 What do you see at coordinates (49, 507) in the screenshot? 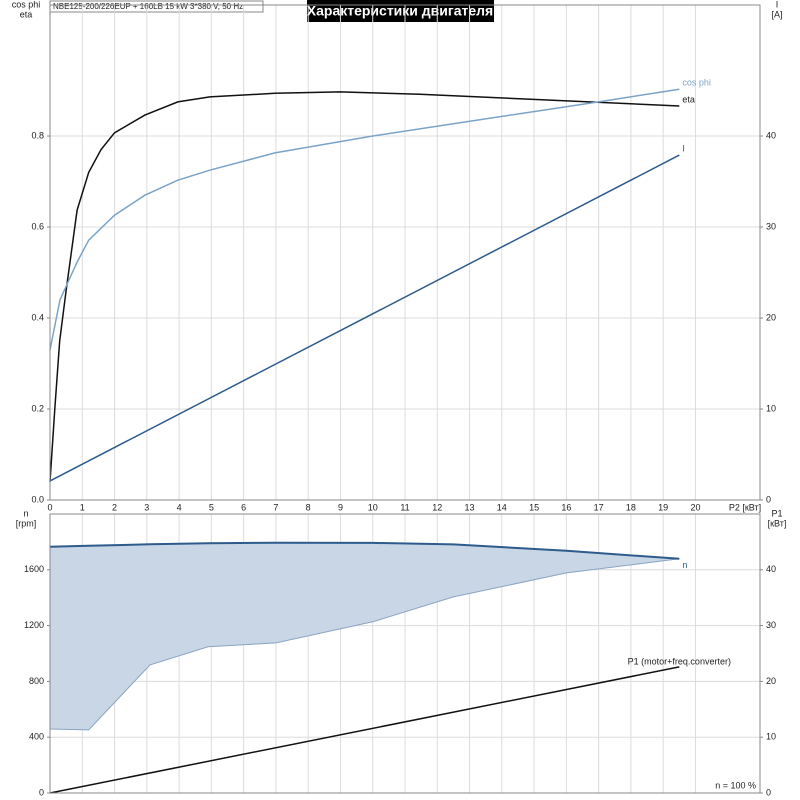
I see `x-tick-label: 0` at bounding box center [49, 507].